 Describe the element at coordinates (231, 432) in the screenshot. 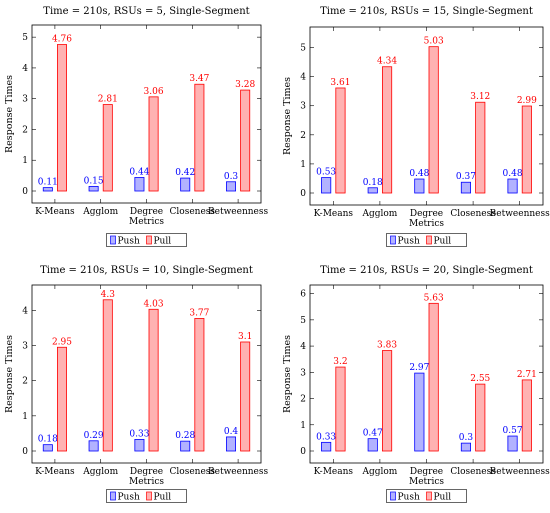

I see `data-label-push: 0.4` at that location.